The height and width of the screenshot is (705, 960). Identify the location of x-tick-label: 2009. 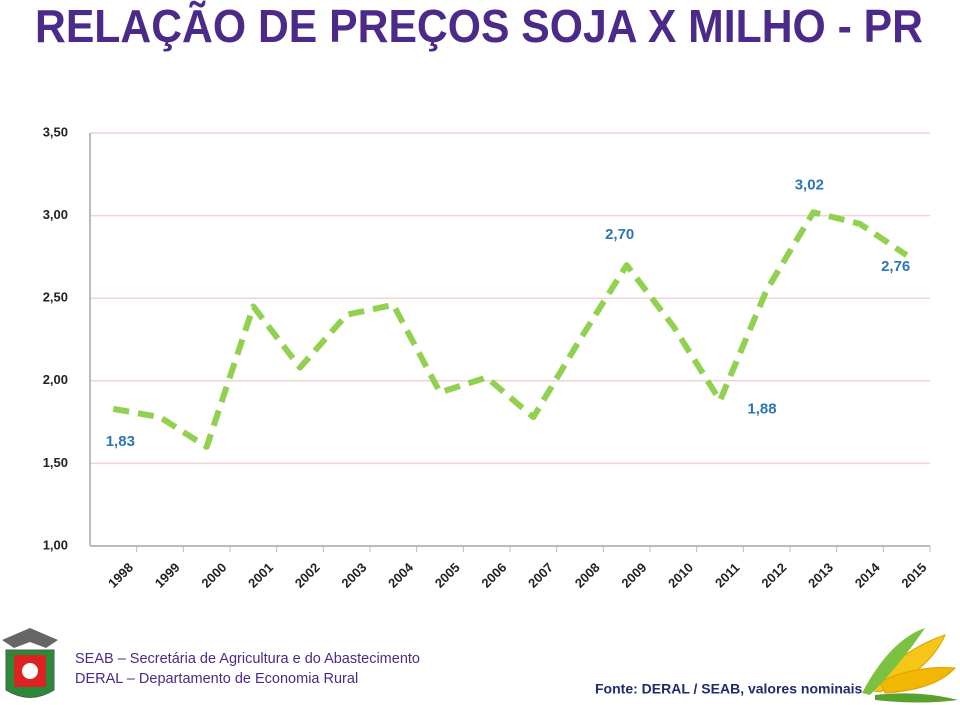
(633, 575).